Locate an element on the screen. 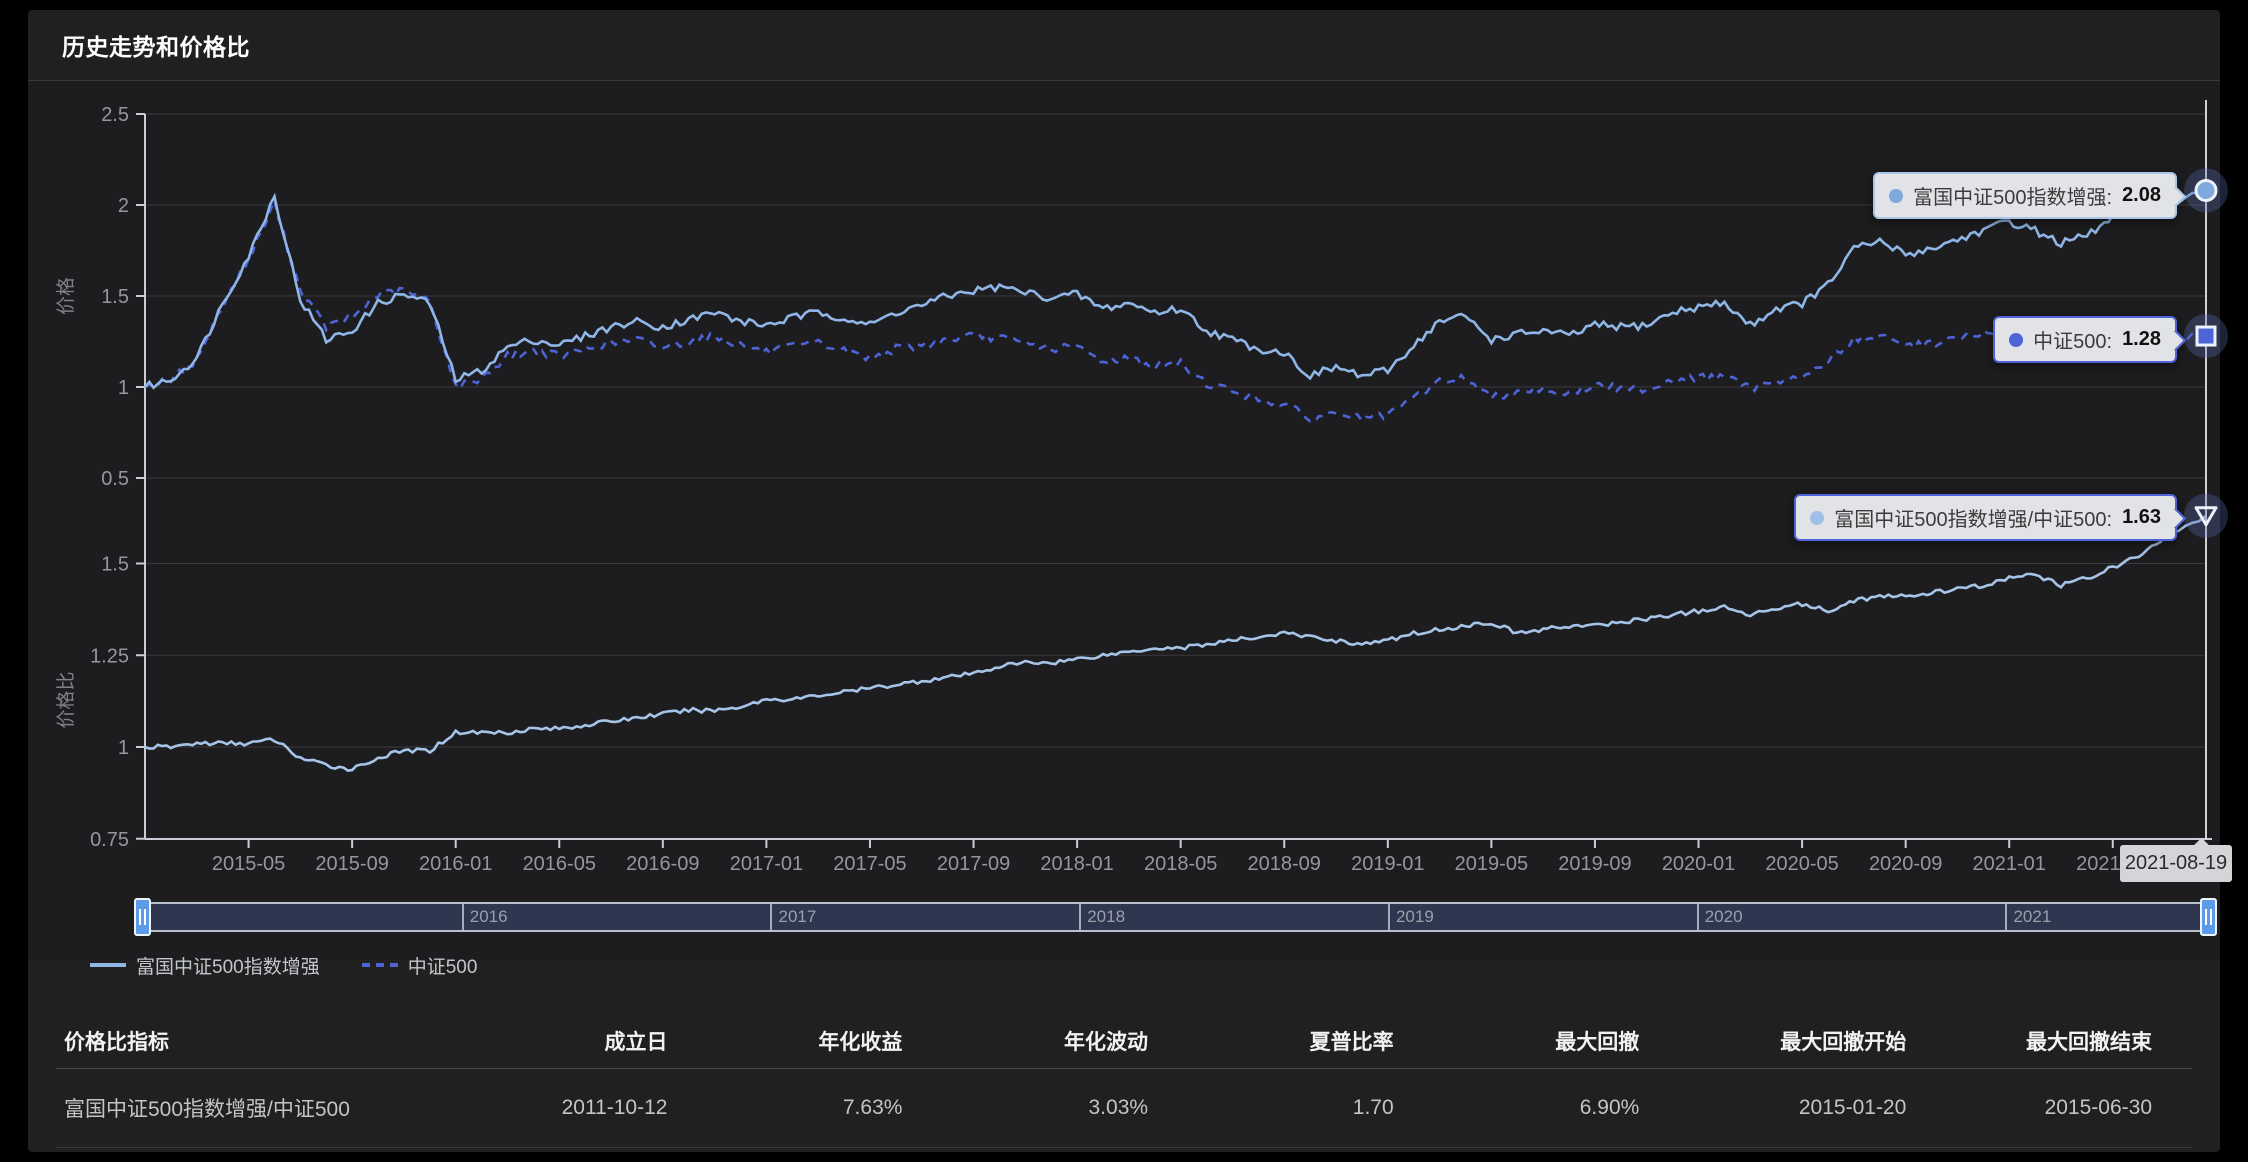  svg-text: 2018-01 is located at coordinates (1076, 864).